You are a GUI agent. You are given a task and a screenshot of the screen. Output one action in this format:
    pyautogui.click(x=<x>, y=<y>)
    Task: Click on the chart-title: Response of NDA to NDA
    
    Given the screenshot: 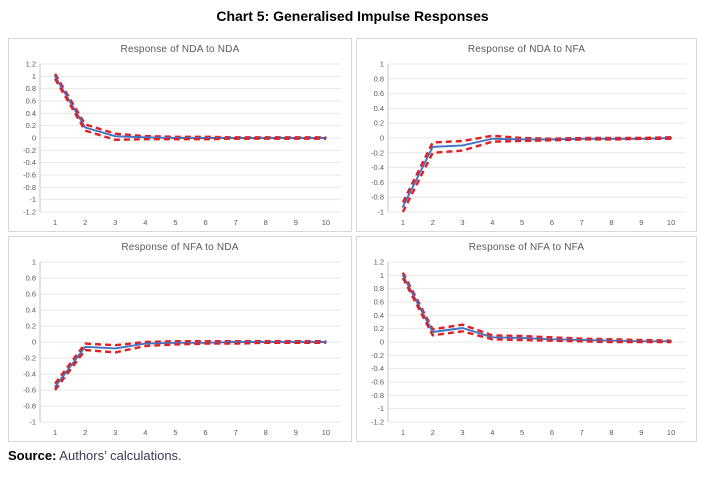 What is the action you would take?
    pyautogui.click(x=180, y=49)
    